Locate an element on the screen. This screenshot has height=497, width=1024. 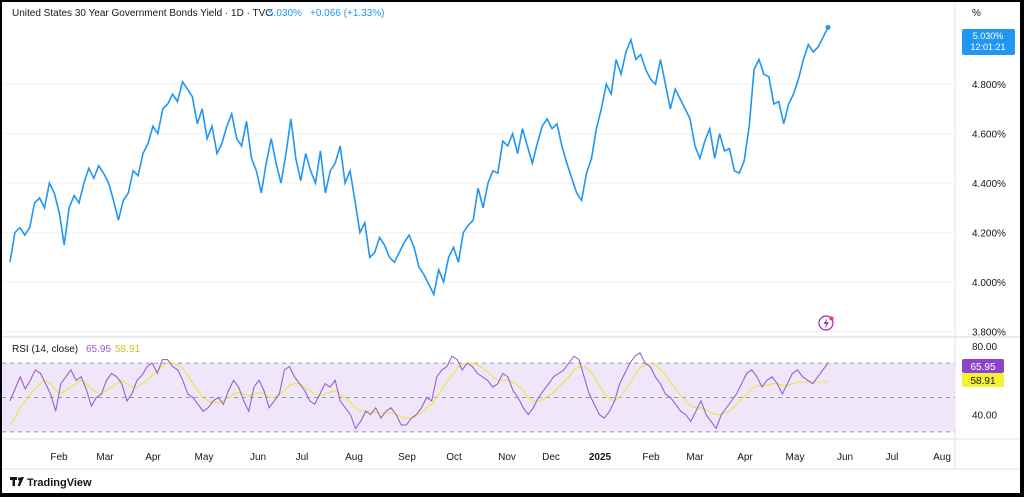
price-tick-label: 4.000% is located at coordinates (989, 283).